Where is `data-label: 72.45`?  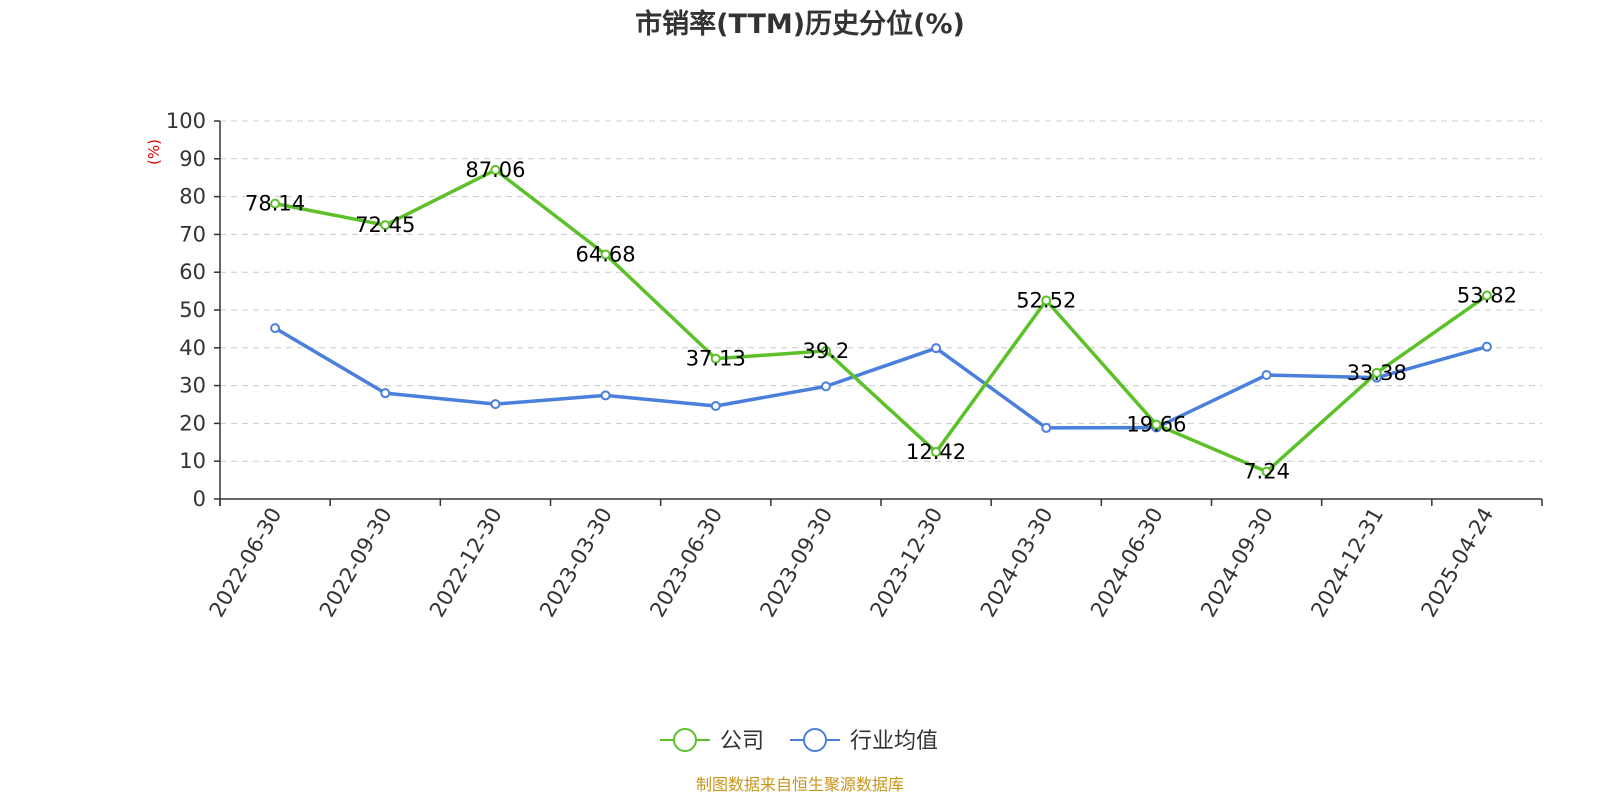 data-label: 72.45 is located at coordinates (385, 225).